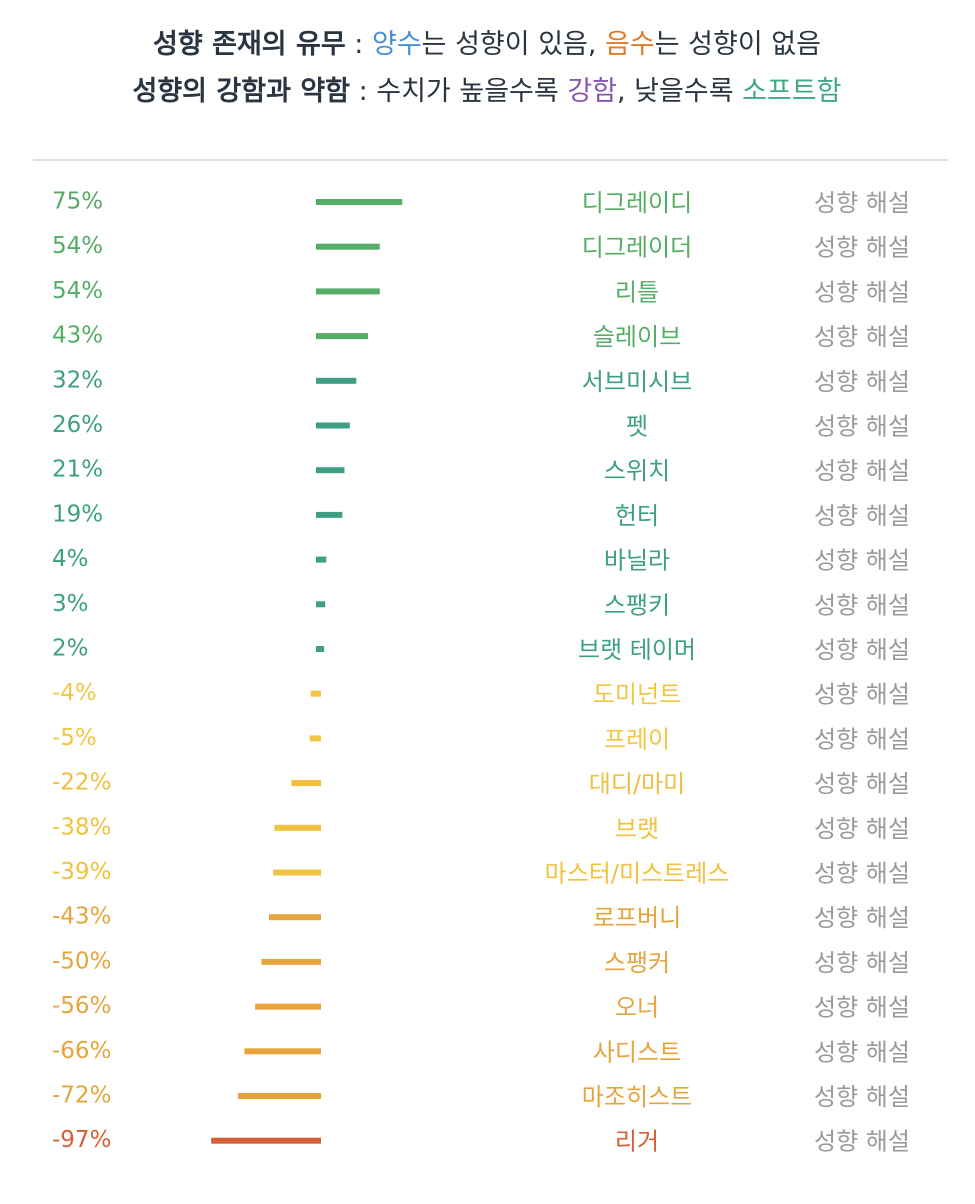 Image resolution: width=975 pixels, height=1204 pixels. I want to click on category-label: 스팽키, so click(637, 605).